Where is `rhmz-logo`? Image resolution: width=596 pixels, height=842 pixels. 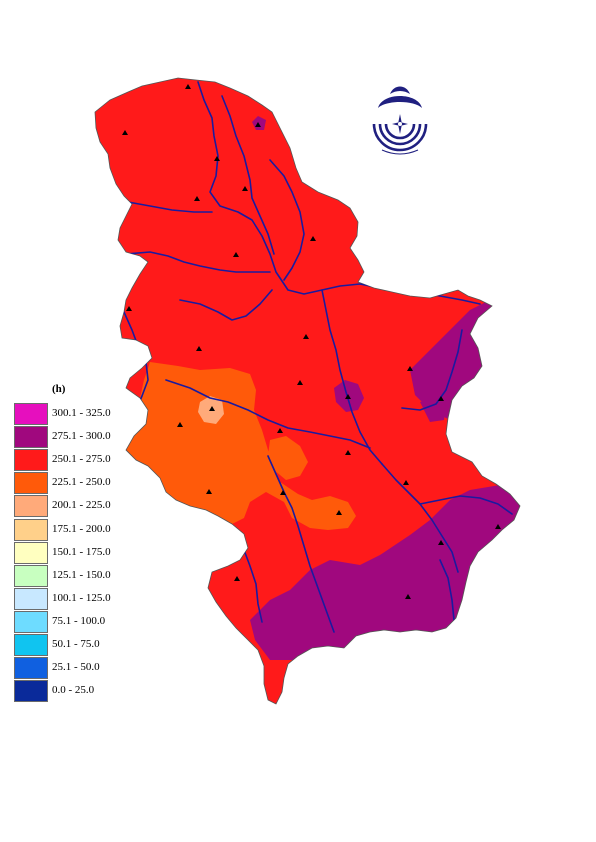
rhmz-logo is located at coordinates (400, 120).